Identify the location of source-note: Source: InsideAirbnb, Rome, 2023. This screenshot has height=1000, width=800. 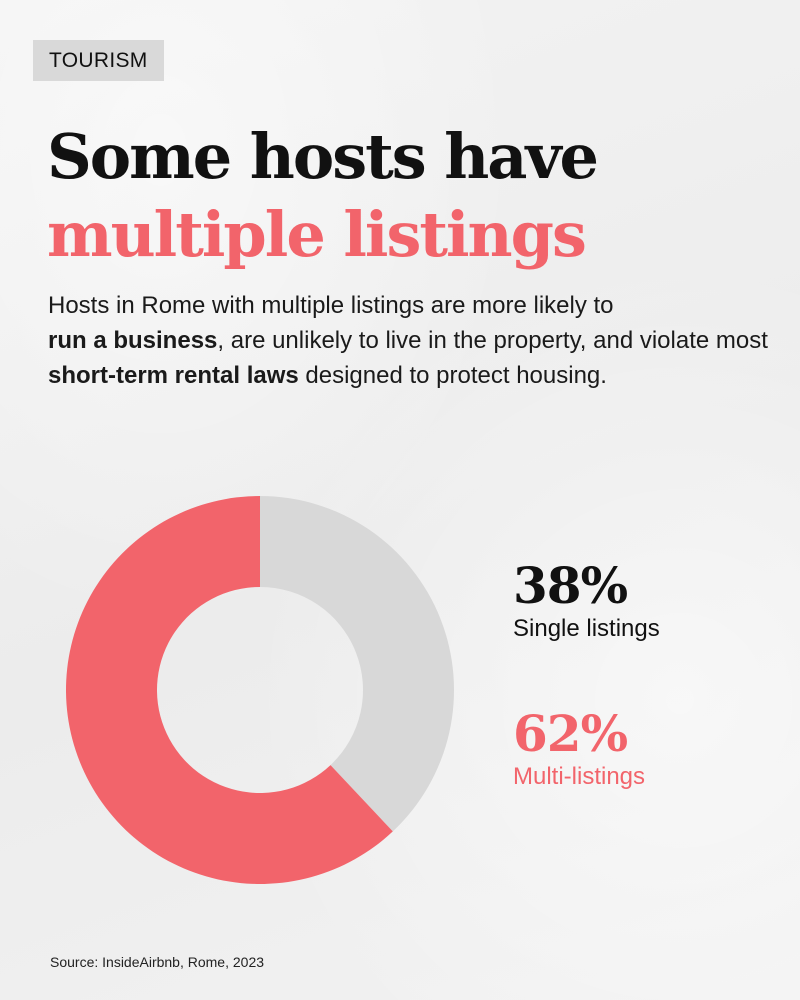
(157, 962).